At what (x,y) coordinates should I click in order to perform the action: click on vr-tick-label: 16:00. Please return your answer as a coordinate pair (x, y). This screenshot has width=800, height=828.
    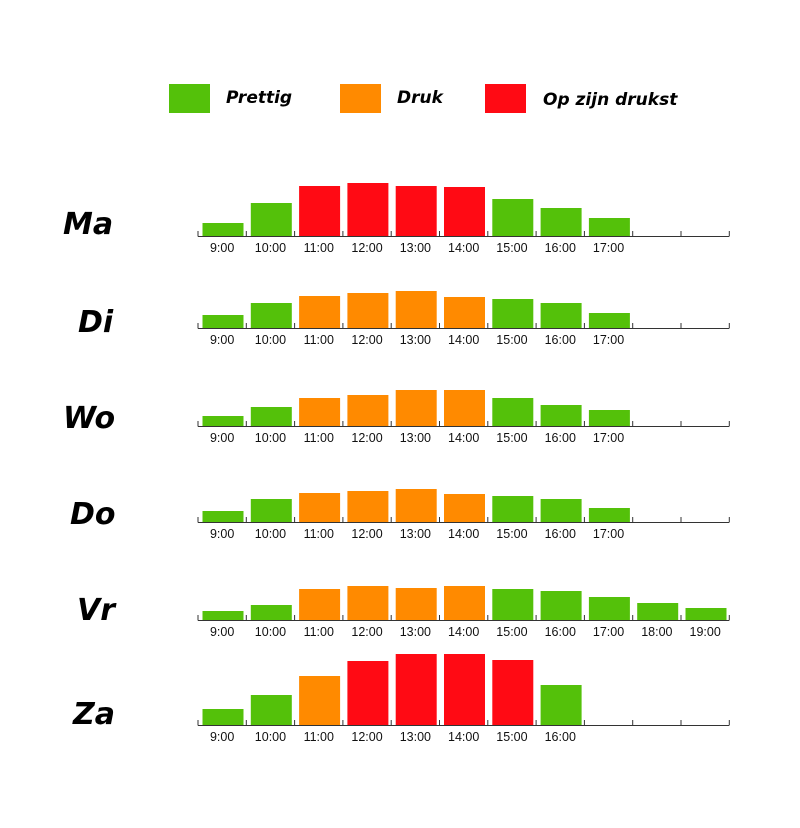
    Looking at the image, I should click on (560, 632).